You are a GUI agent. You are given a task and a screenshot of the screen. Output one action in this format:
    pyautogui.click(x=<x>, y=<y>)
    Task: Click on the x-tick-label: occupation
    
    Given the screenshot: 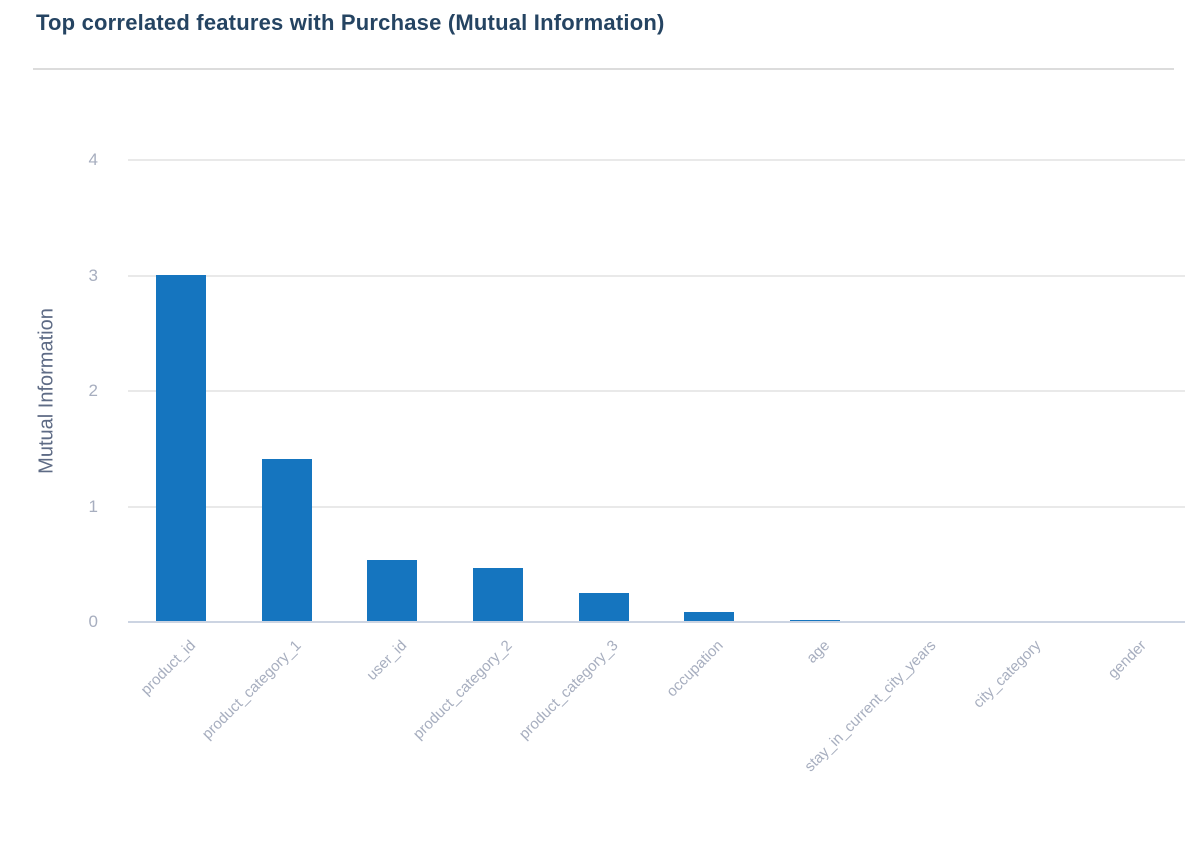 What is the action you would take?
    pyautogui.click(x=695, y=669)
    